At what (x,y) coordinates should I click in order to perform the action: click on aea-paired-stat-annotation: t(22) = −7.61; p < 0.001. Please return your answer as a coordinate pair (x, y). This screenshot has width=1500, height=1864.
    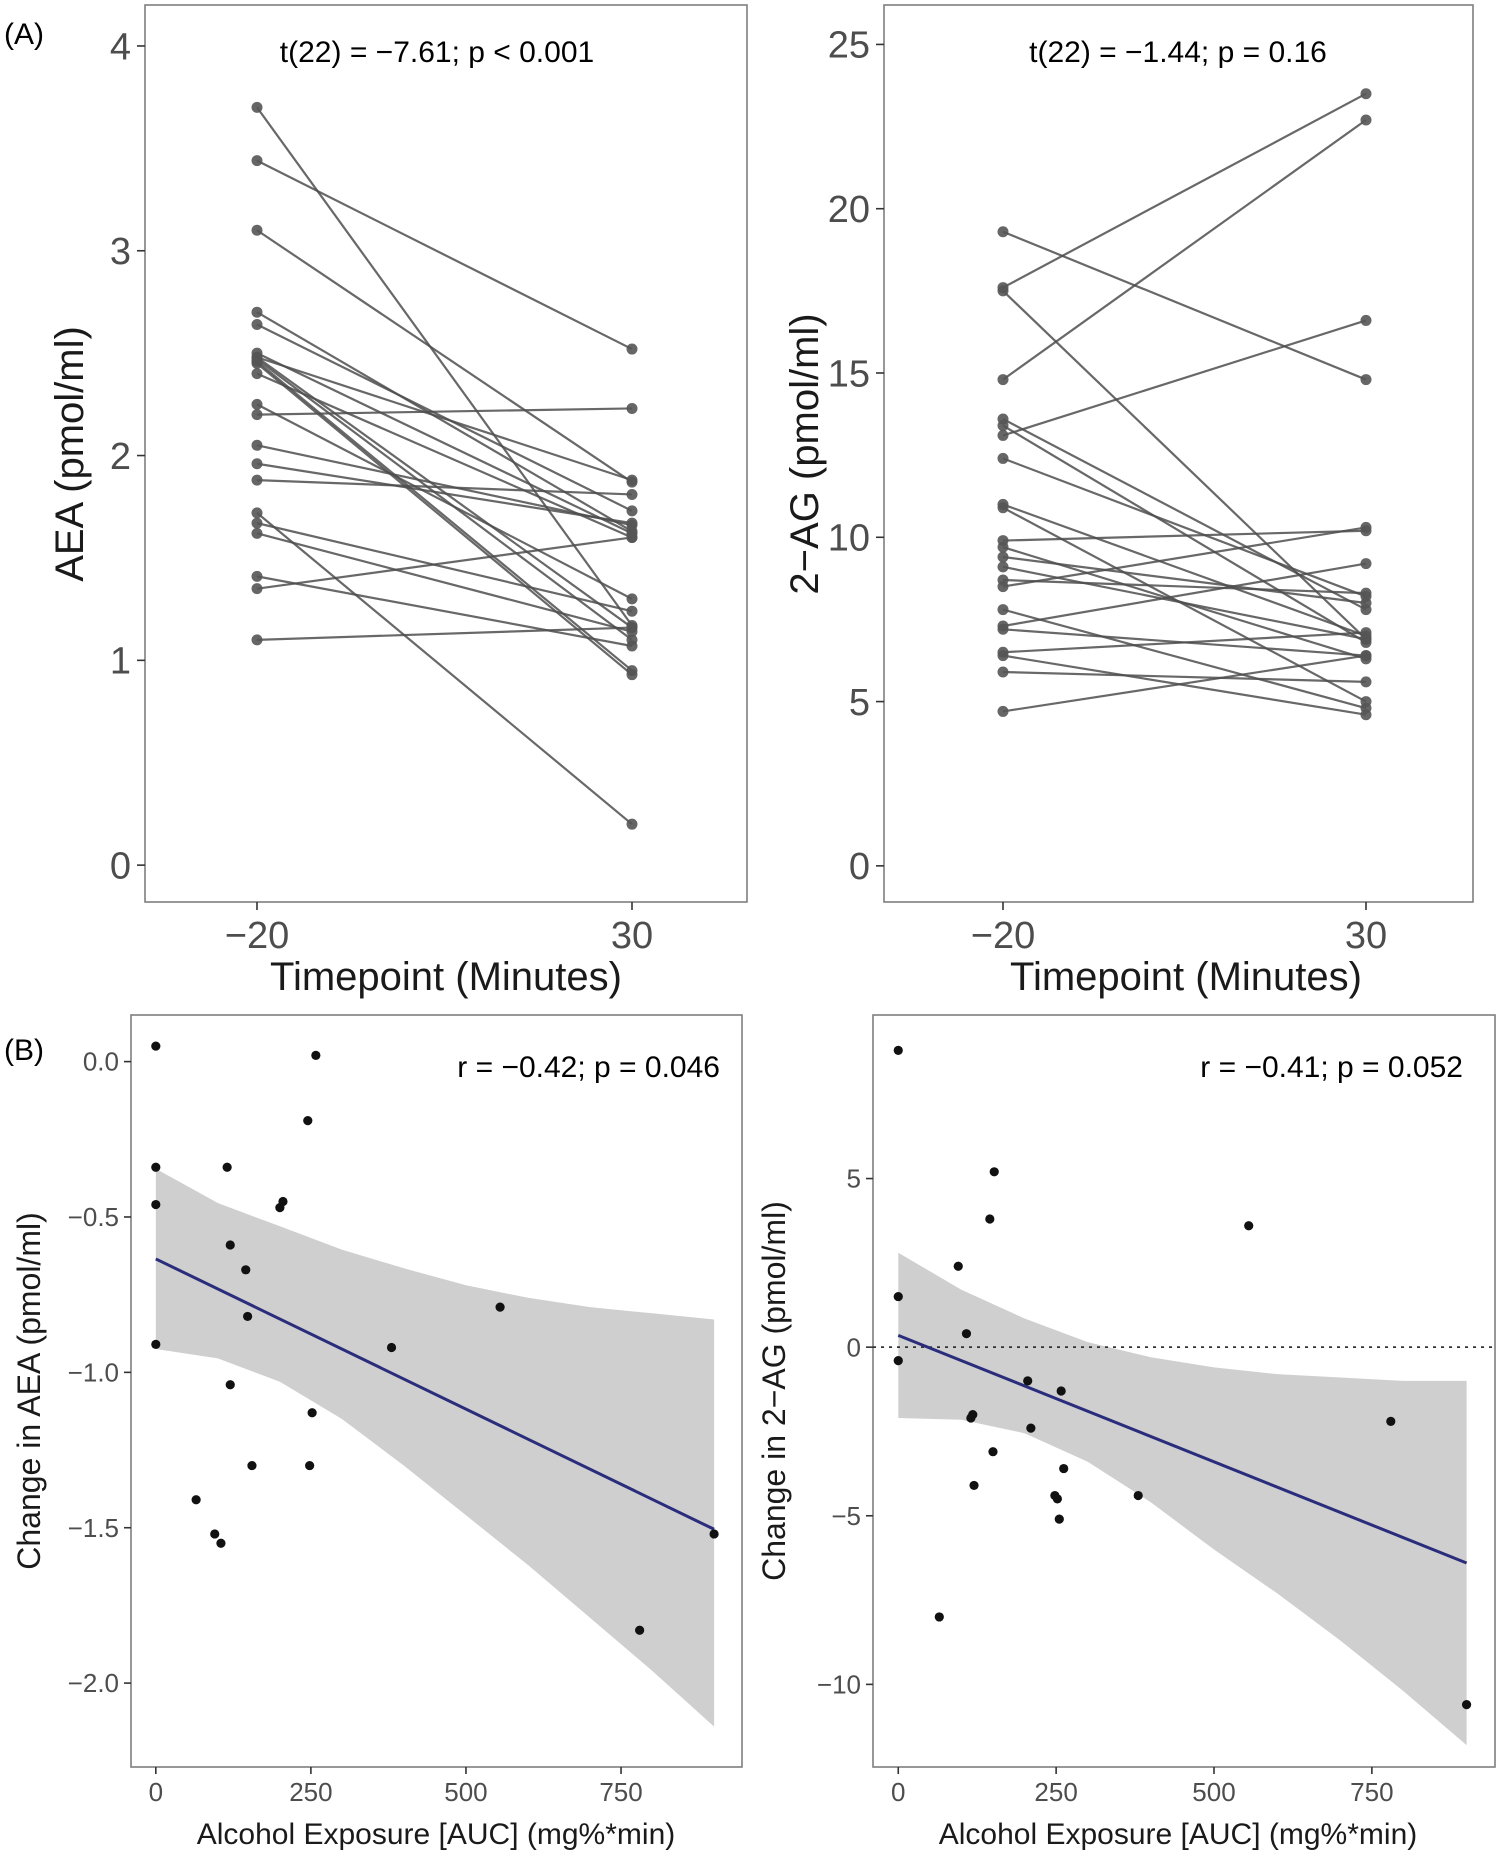
    Looking at the image, I should click on (437, 52).